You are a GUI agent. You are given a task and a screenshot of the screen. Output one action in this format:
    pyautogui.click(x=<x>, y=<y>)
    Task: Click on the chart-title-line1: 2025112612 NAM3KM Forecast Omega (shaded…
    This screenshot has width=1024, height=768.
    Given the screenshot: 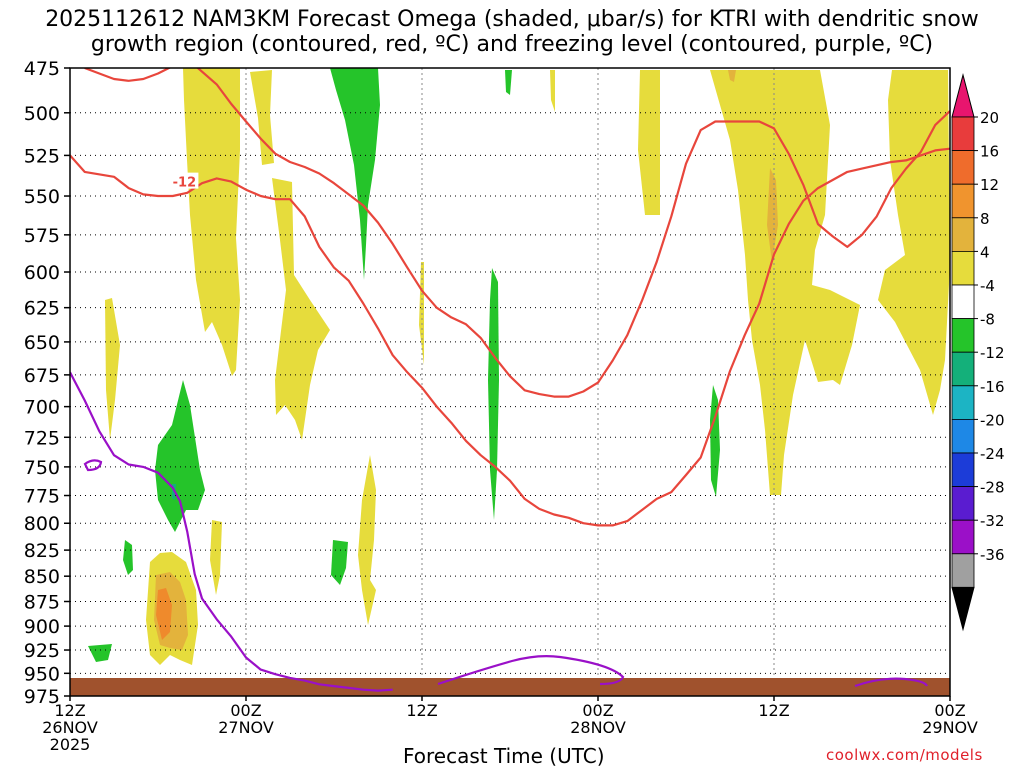 What is the action you would take?
    pyautogui.click(x=512, y=19)
    